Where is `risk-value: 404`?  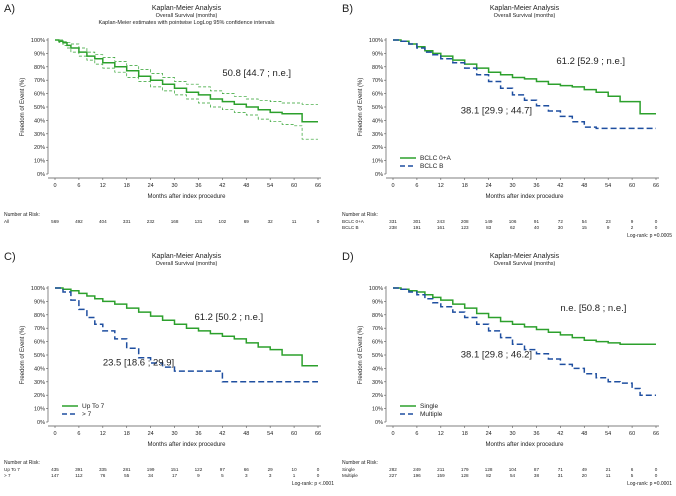
risk-value: 404 is located at coordinates (103, 221).